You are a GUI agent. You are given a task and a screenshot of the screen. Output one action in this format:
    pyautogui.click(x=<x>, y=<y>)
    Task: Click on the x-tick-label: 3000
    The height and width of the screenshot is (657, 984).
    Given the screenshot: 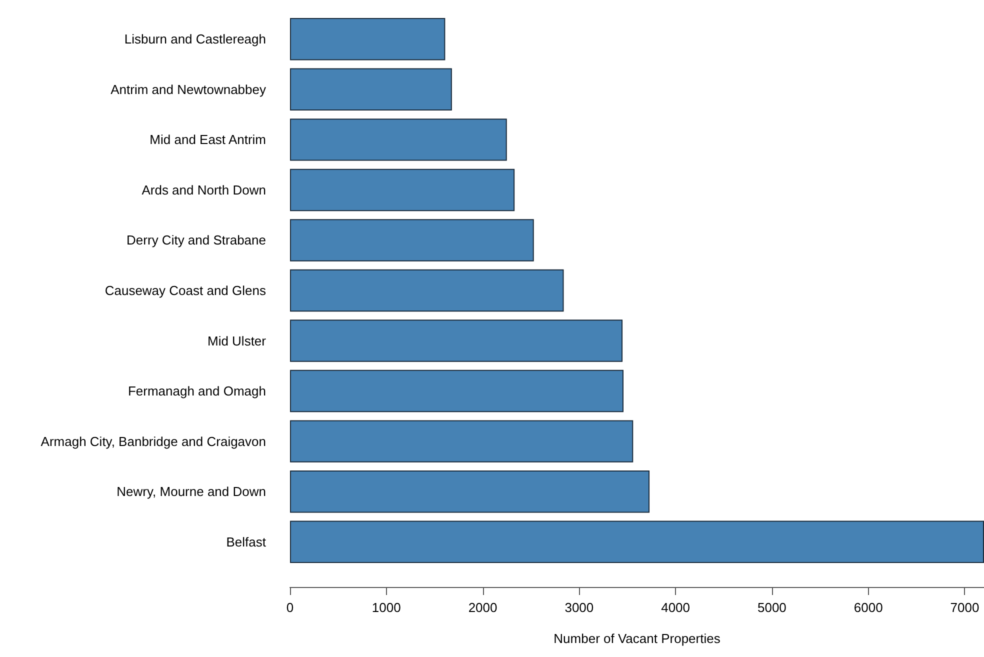 What is the action you would take?
    pyautogui.click(x=579, y=607)
    